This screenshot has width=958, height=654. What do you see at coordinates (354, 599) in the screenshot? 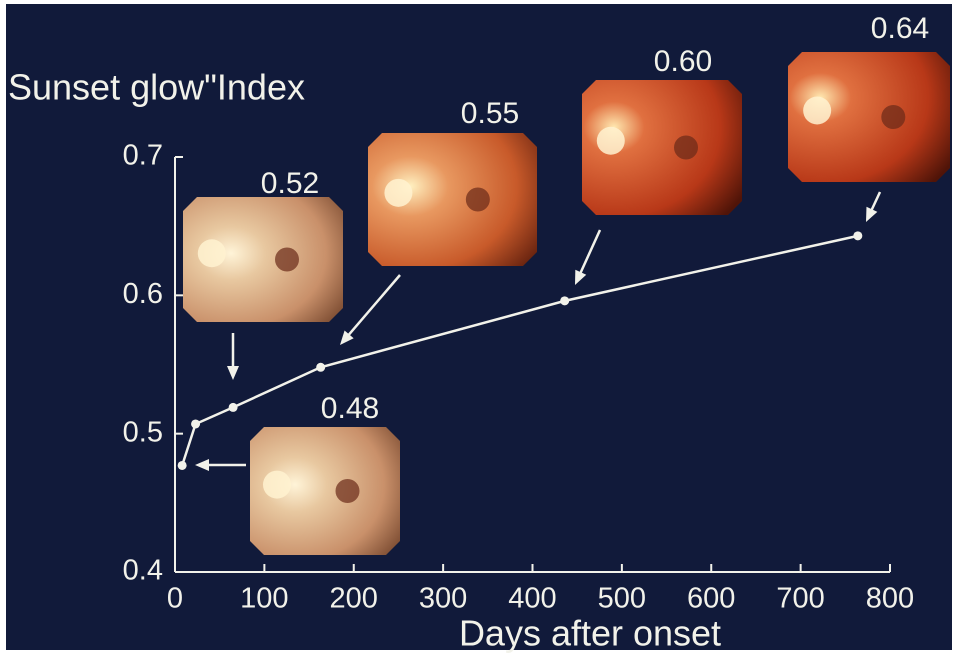
I see `x-tick-label: 200` at bounding box center [354, 599].